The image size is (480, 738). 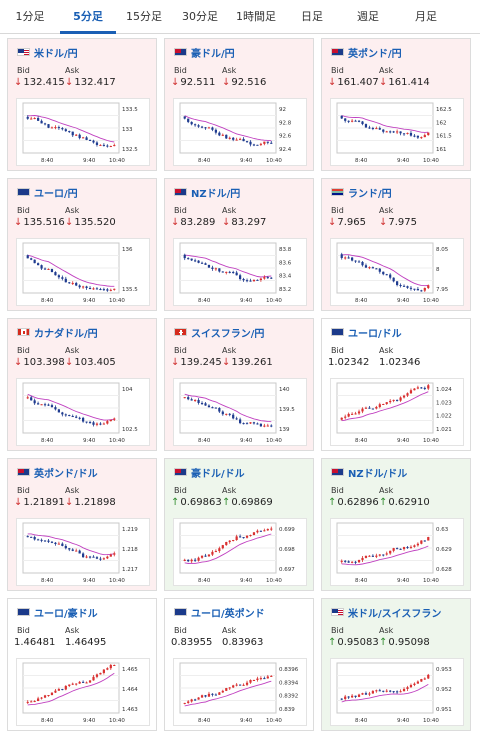 I want to click on pair-name: 豪ドル/ドル, so click(x=218, y=474).